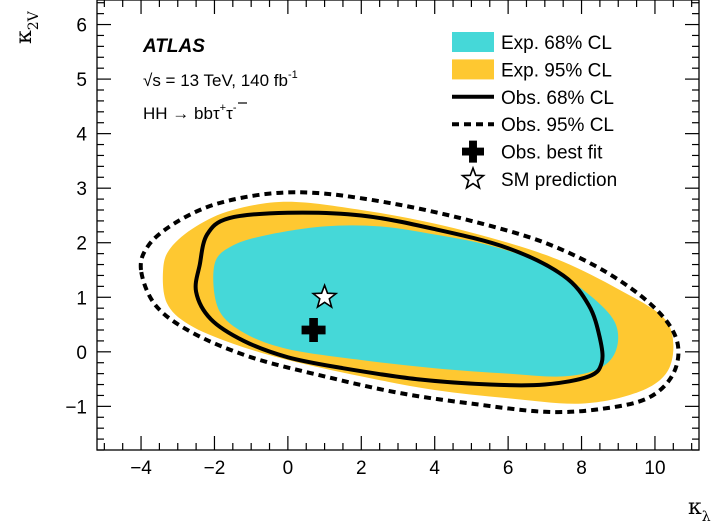 The width and height of the screenshot is (719, 530). I want to click on y-tick-label: −1, so click(76, 407).